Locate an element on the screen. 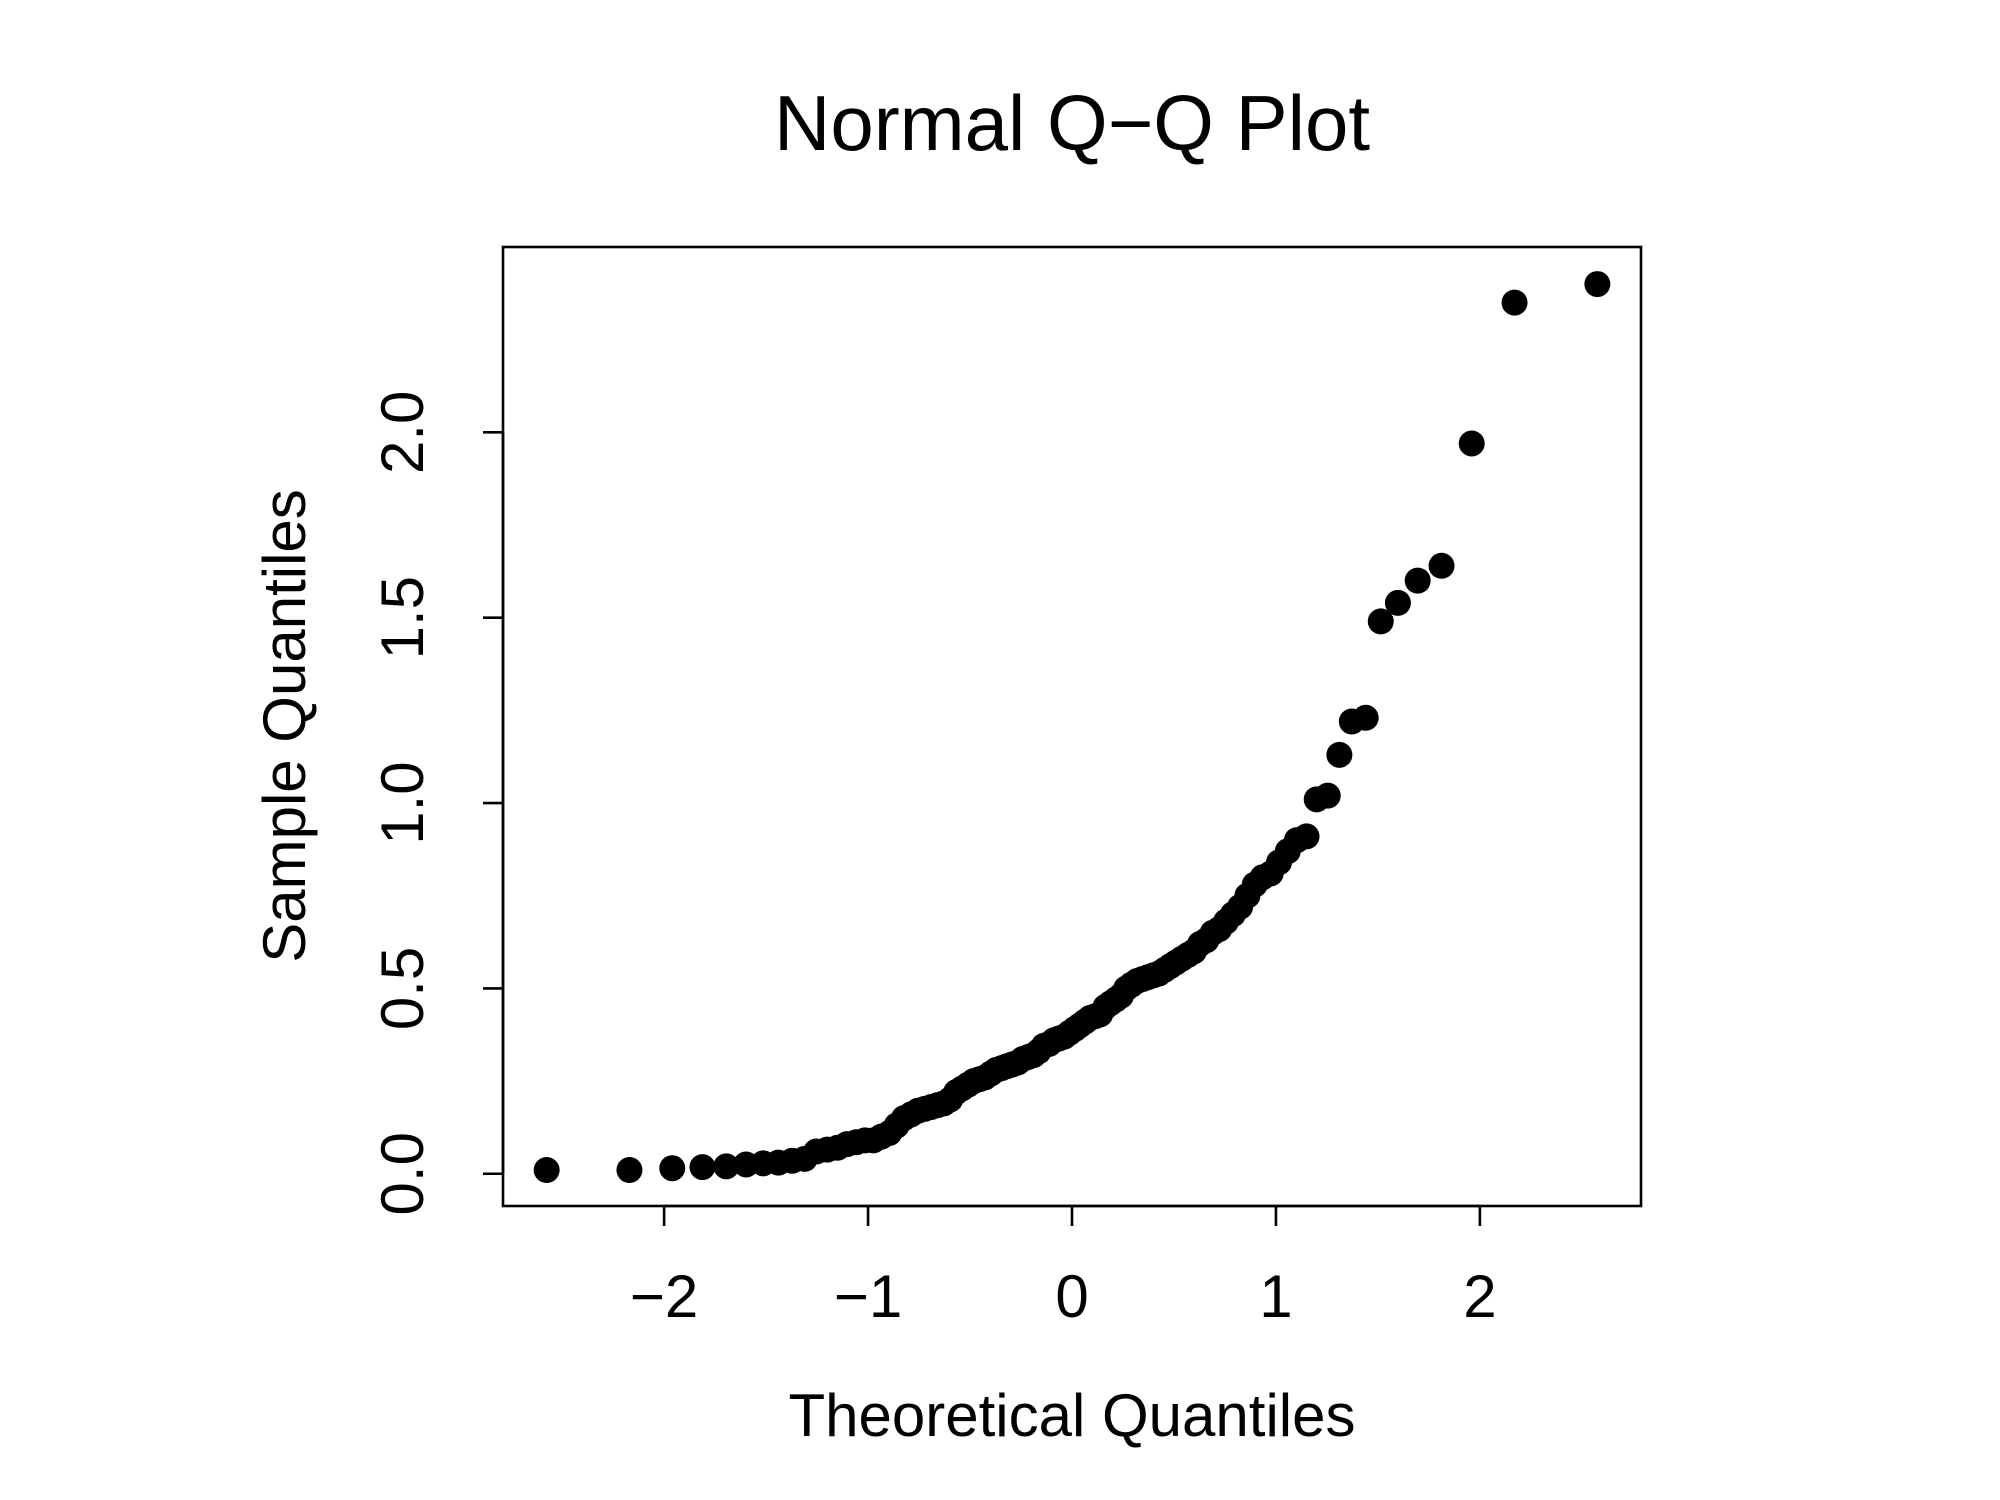 The width and height of the screenshot is (2000, 1500). chart-title: Normal Q−Q Plot is located at coordinates (1072, 123).